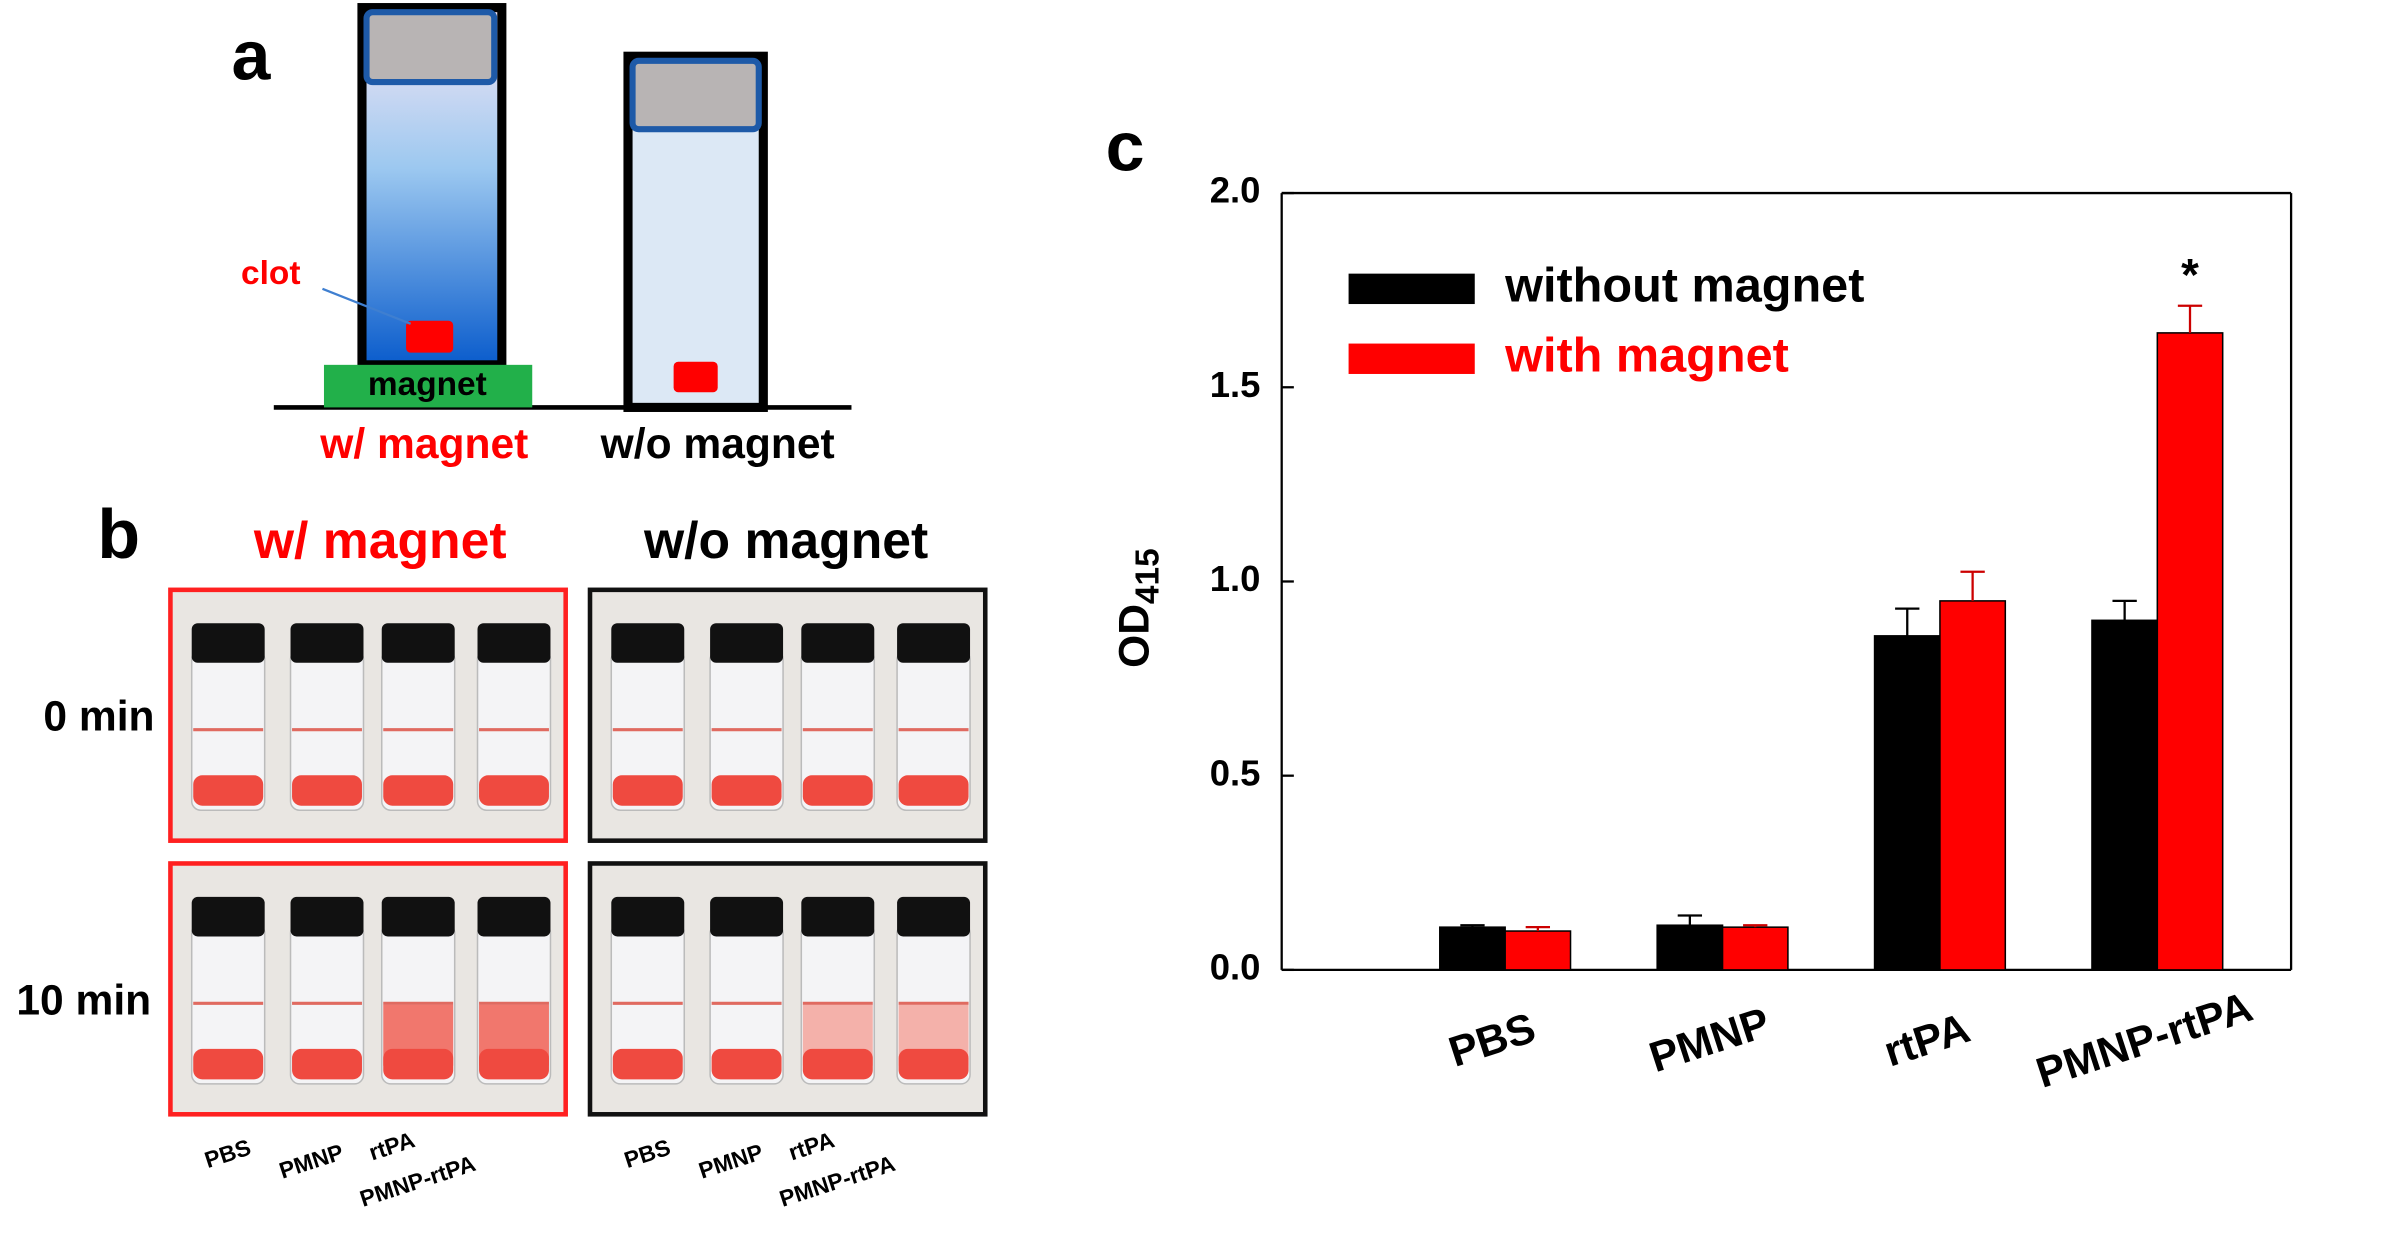 The width and height of the screenshot is (2384, 1242). I want to click on significance-mark: *, so click(2190, 274).